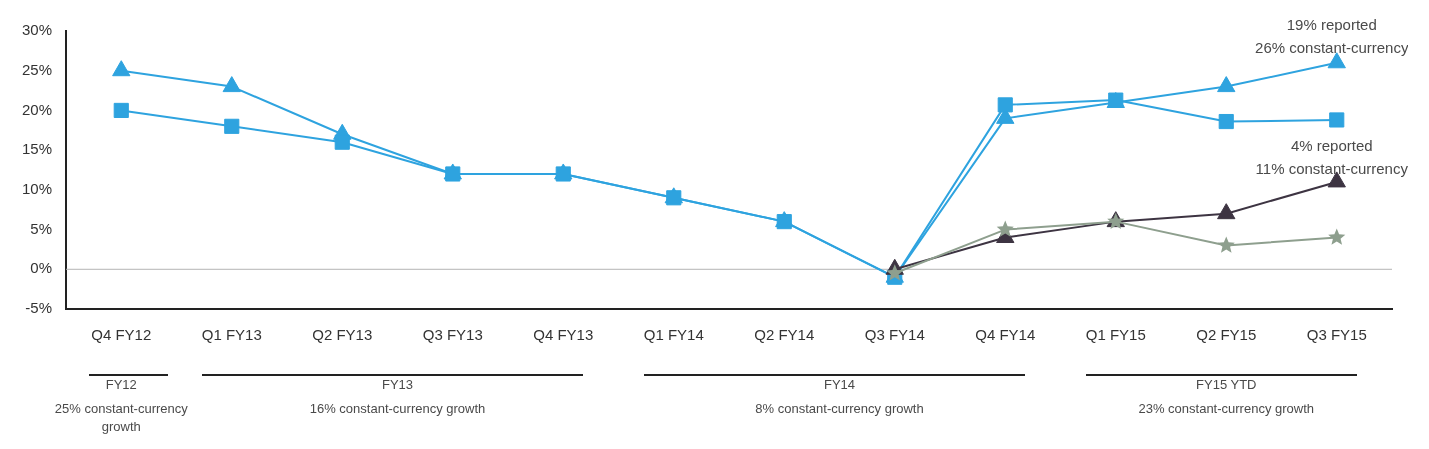 Image resolution: width=1429 pixels, height=449 pixels. What do you see at coordinates (397, 384) in the screenshot?
I see `text: FY13` at bounding box center [397, 384].